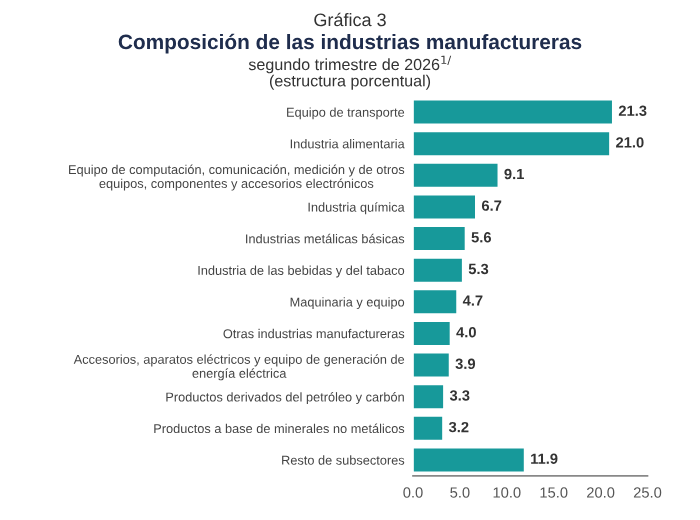 This screenshot has height=520, width=700. What do you see at coordinates (350, 72) in the screenshot?
I see `text: segundo trimestre de 2026$^{1/}$ (estructura porcentual)` at bounding box center [350, 72].